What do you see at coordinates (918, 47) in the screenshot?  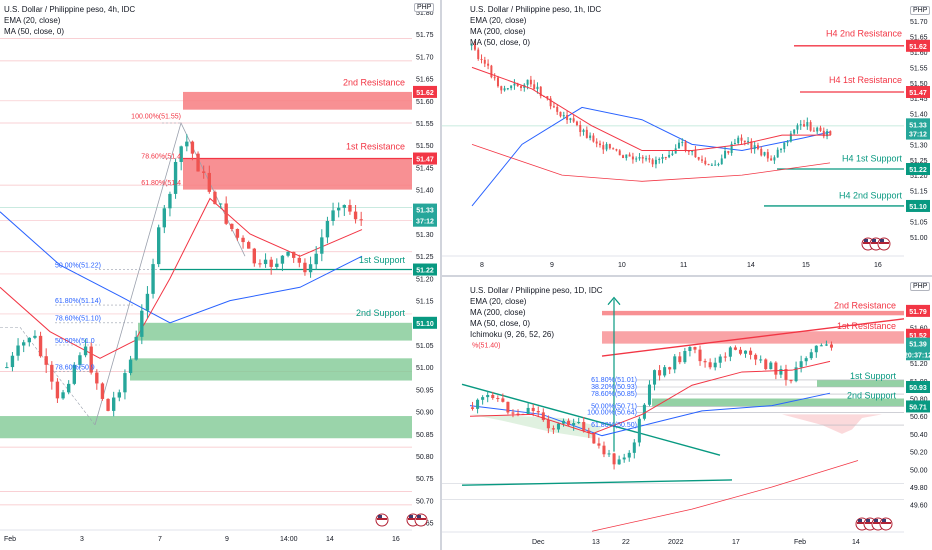 I see `price-badge-r2: 51.62` at bounding box center [918, 47].